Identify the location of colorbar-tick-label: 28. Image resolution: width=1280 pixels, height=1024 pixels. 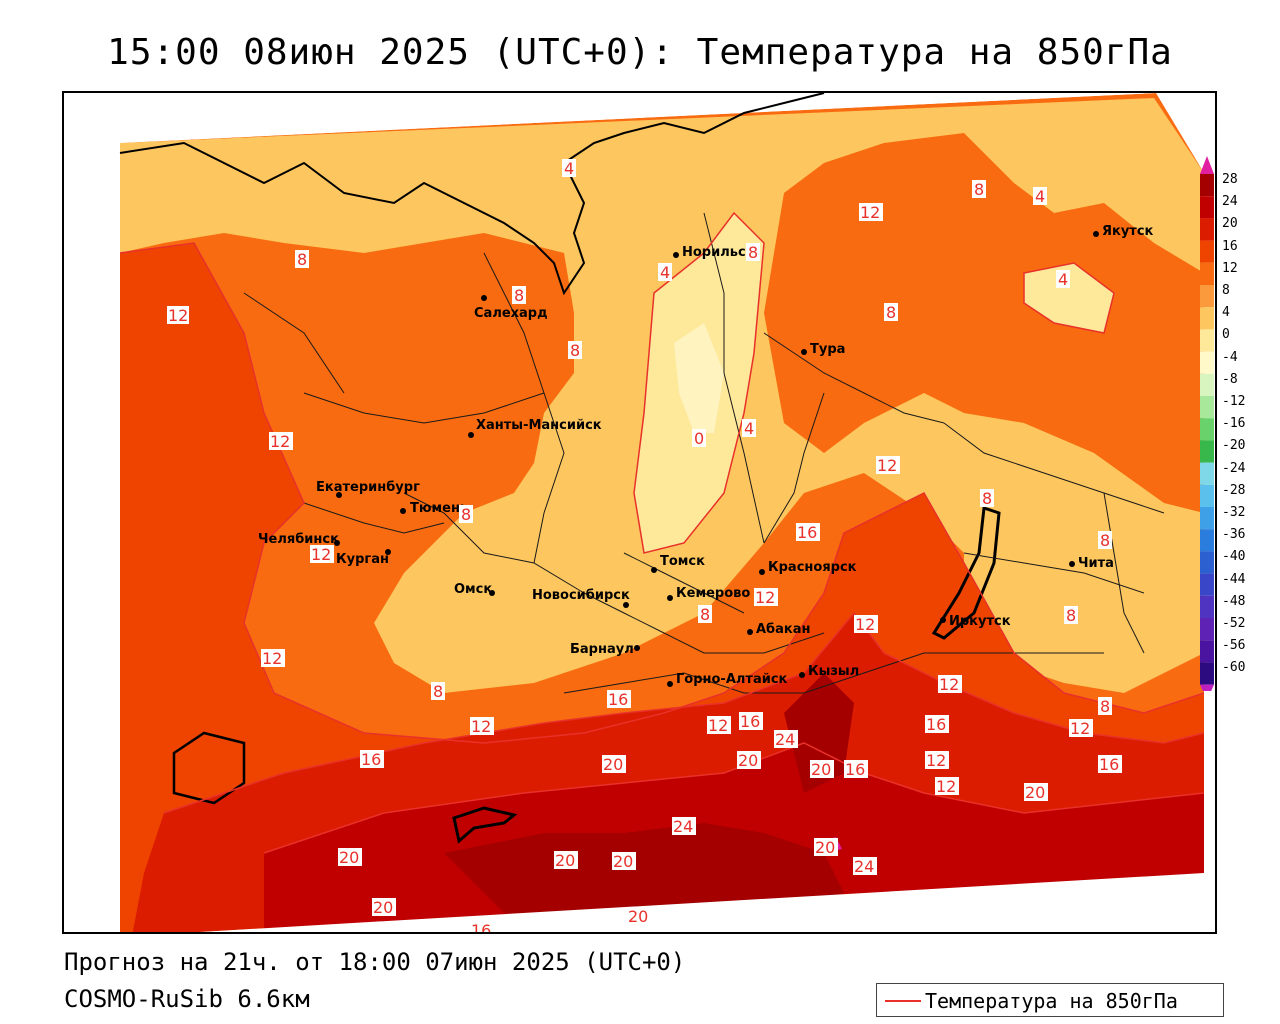
(1230, 179).